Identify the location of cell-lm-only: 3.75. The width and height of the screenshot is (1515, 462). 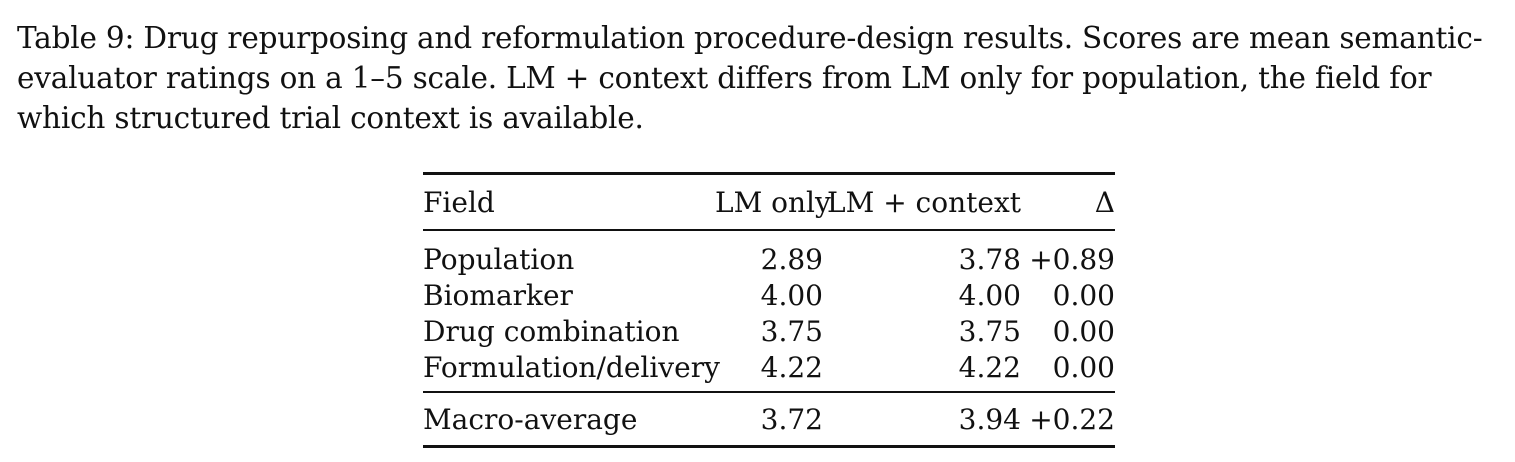
(791, 331).